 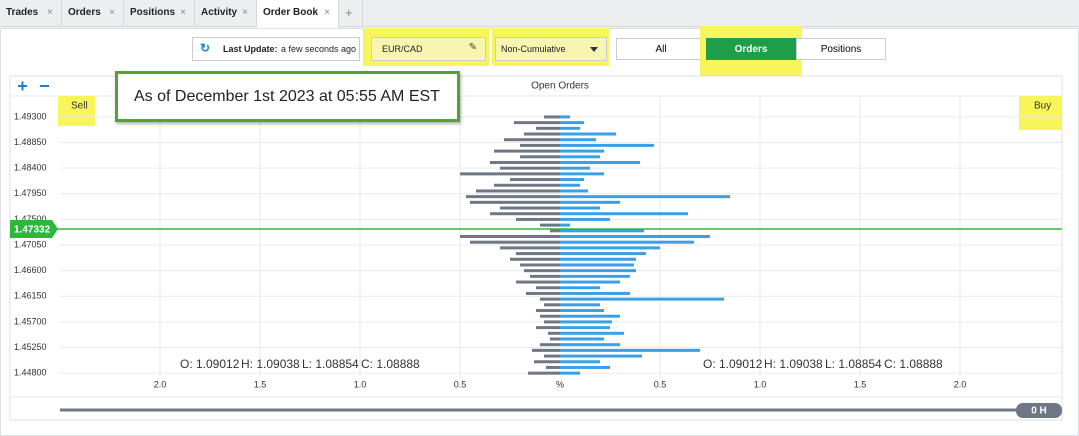 What do you see at coordinates (287, 96) in the screenshot?
I see `annotation: As of December 1st 2023 at 05:55 AM EST` at bounding box center [287, 96].